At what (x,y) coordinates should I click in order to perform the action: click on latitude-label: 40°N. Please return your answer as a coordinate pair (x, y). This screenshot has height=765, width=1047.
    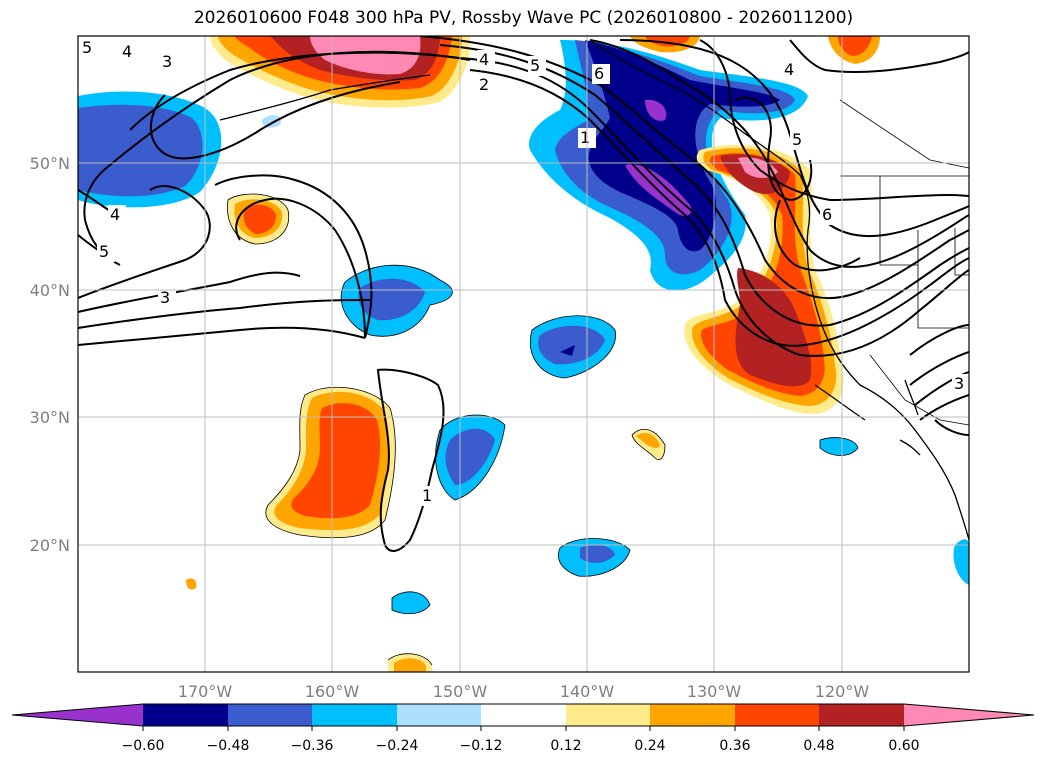
    Looking at the image, I should click on (50, 290).